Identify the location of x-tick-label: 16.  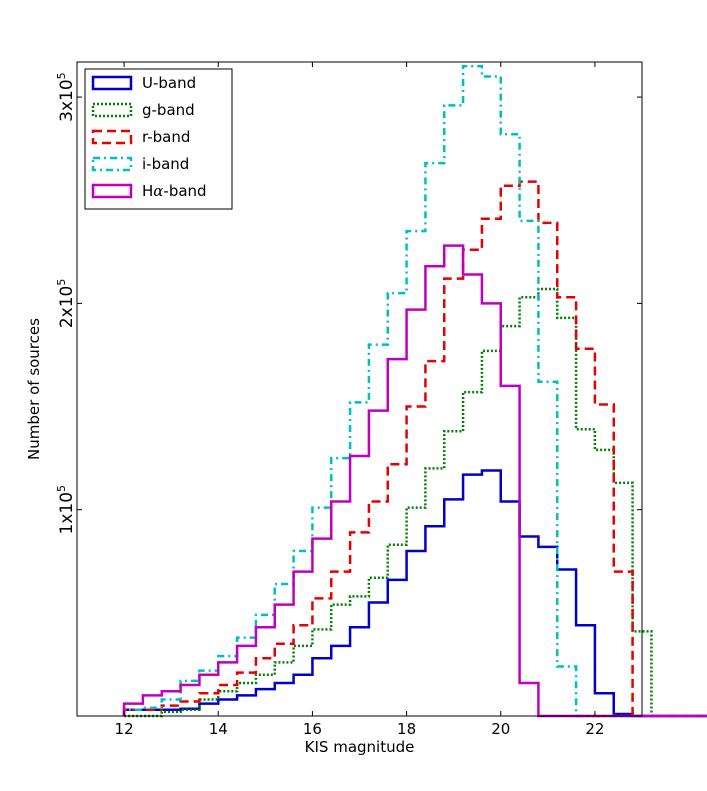
(312, 729).